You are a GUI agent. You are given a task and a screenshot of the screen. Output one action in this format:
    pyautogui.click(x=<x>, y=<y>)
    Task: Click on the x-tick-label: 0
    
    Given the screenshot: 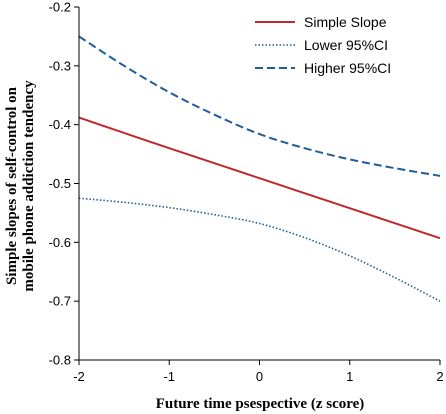 What is the action you would take?
    pyautogui.click(x=259, y=376)
    